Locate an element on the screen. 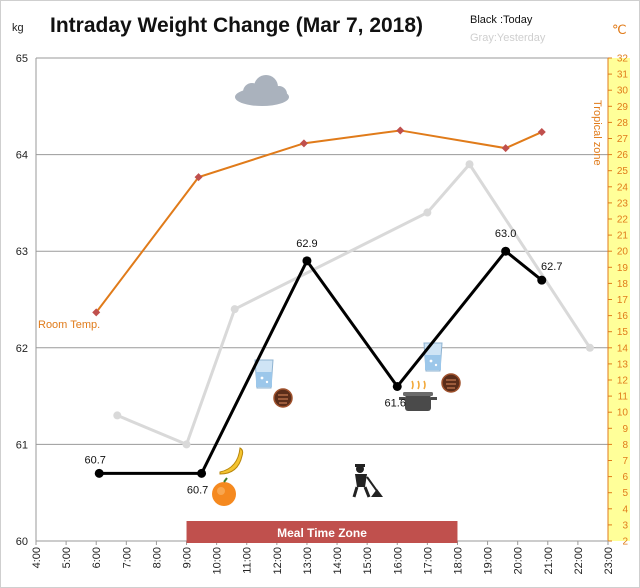 The image size is (640, 588). y-right-tick-label: 30 is located at coordinates (623, 91).